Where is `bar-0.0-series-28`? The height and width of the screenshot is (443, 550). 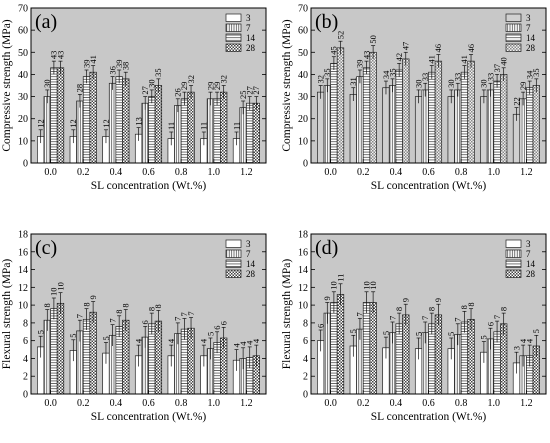 bar-0.0-series-28 is located at coordinates (340, 105).